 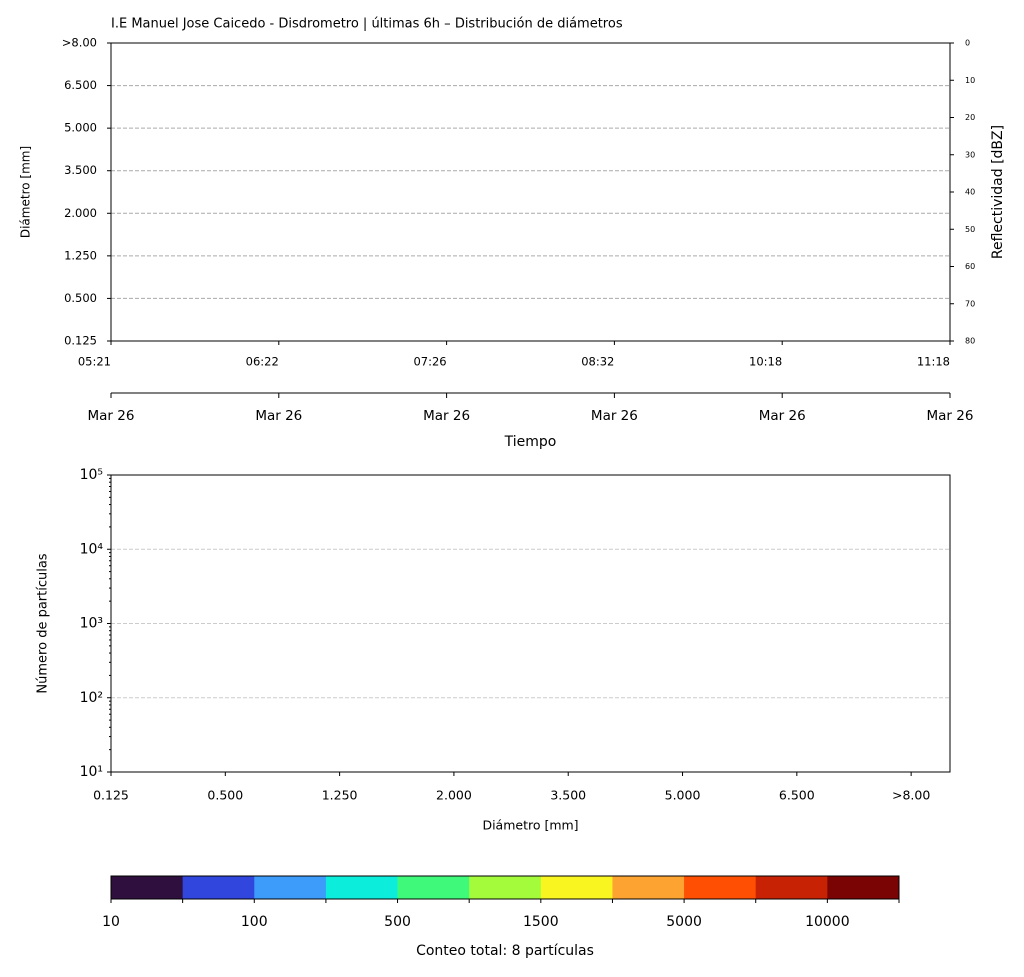 What do you see at coordinates (765, 362) in the screenshot?
I see `x-tick-label: 10:18` at bounding box center [765, 362].